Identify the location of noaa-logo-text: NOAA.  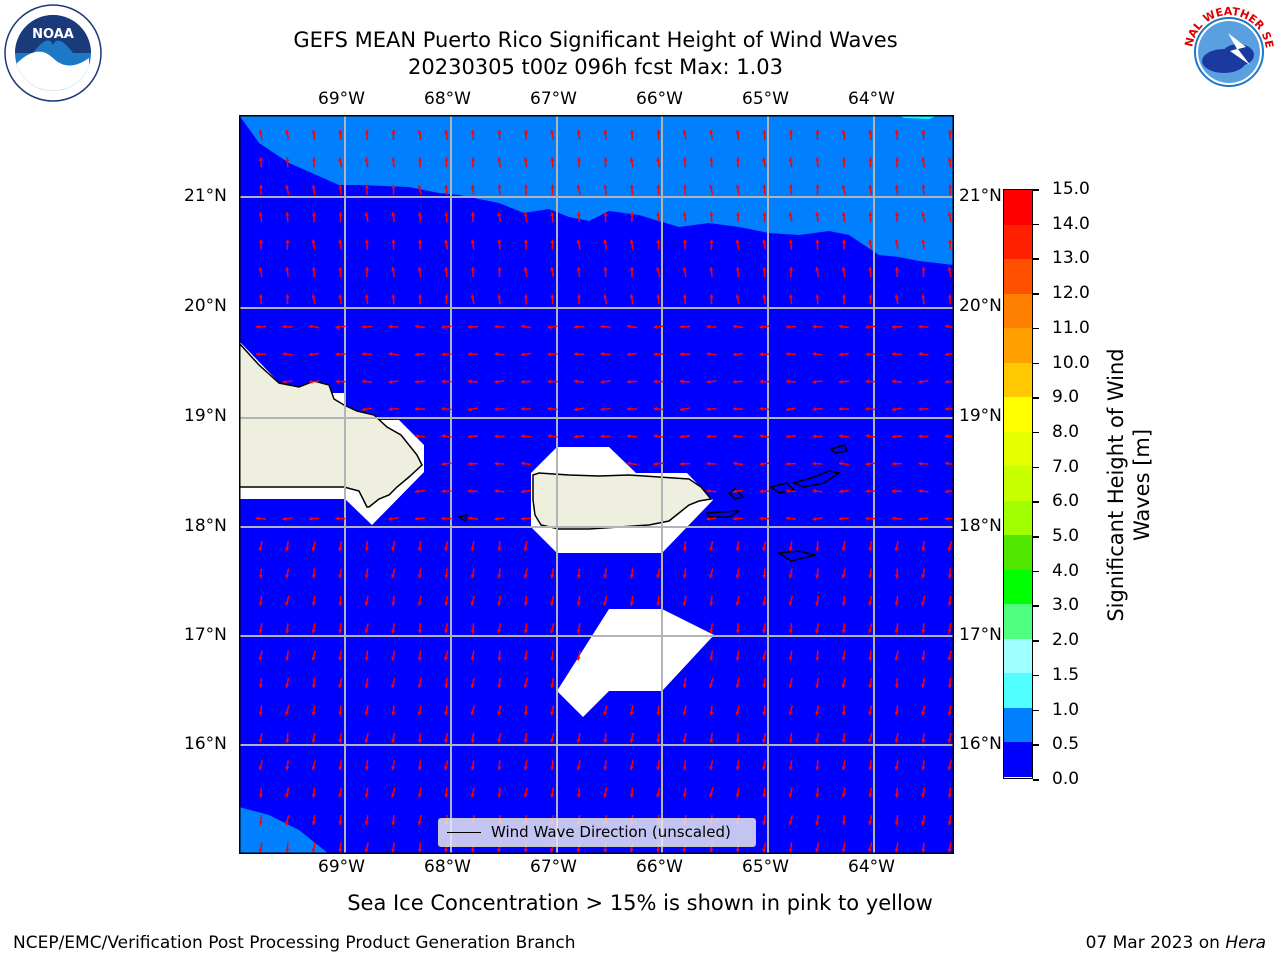
(53, 34).